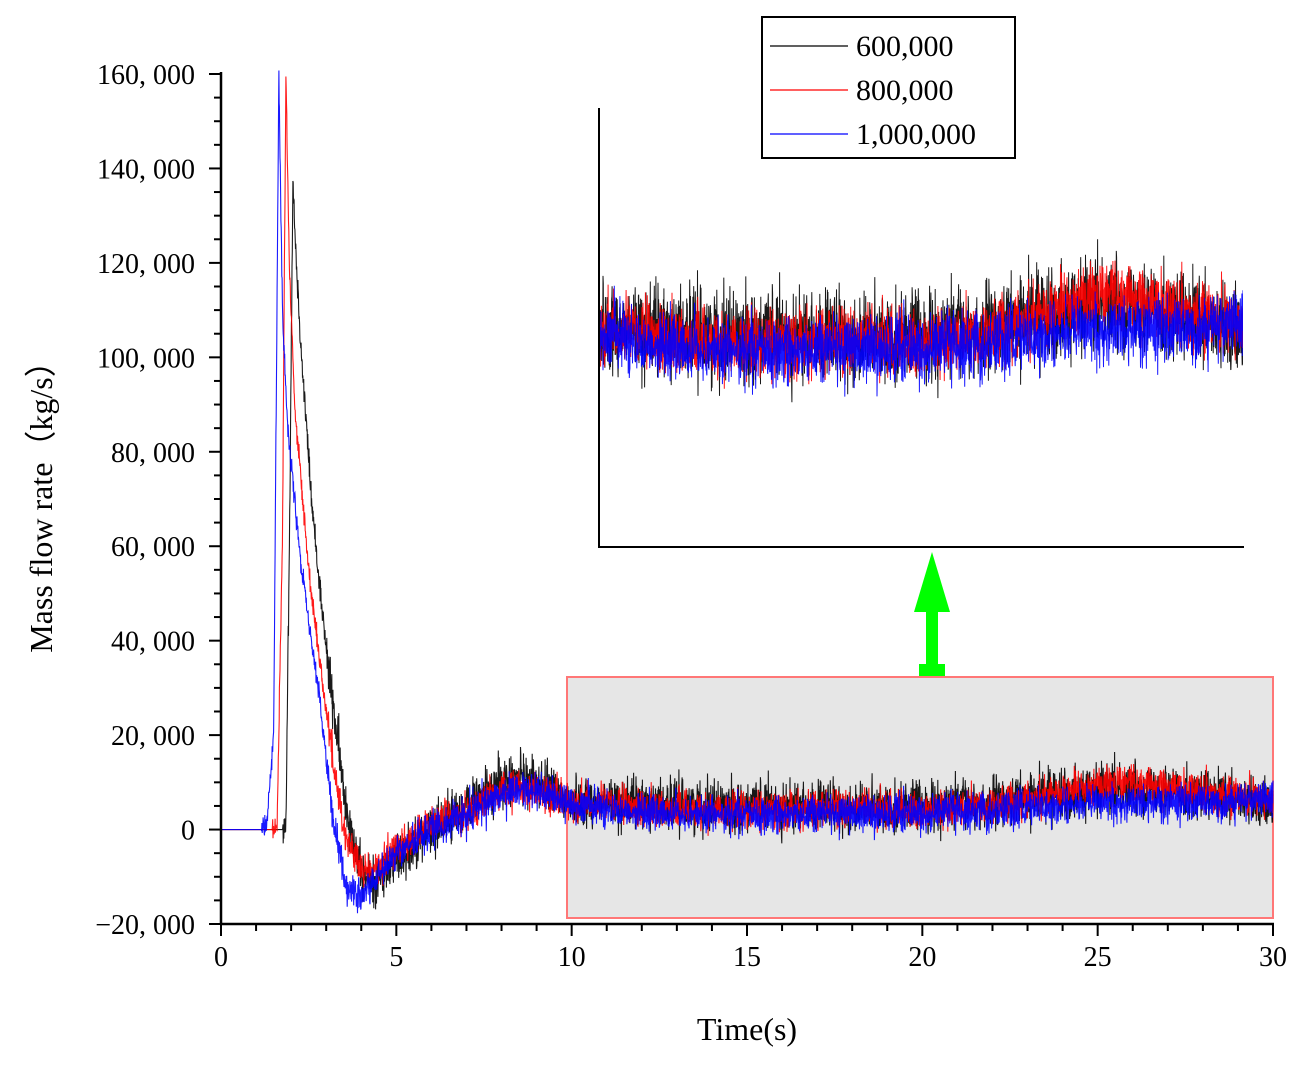 The image size is (1305, 1069). I want to click on x-axis-ticks: 0 5 10 15 20 25 30, so click(750, 948).